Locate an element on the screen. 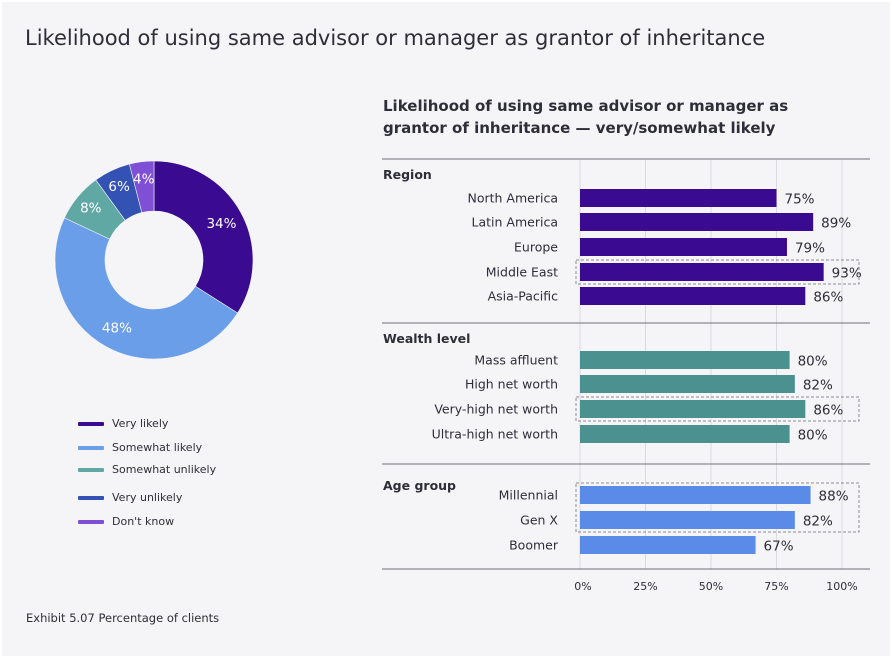 This screenshot has height=658, width=892. bar-value-label-0-1: 89% is located at coordinates (836, 224).